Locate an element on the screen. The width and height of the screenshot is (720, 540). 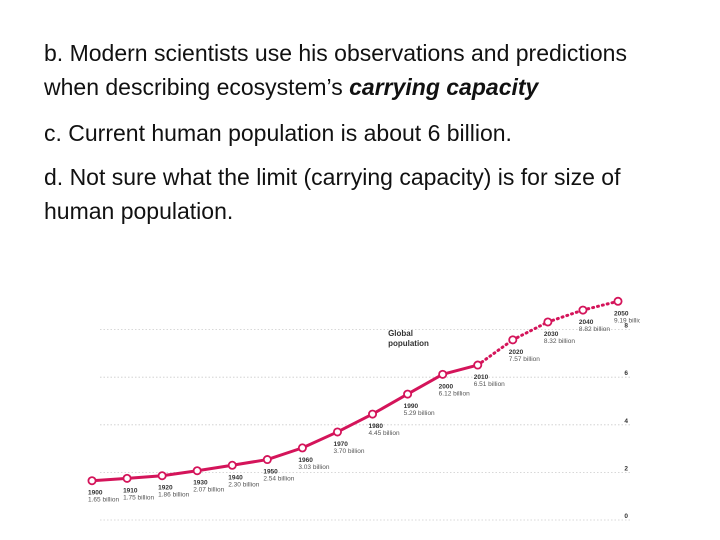
y-tick-label-8: 8 is located at coordinates (626, 326).